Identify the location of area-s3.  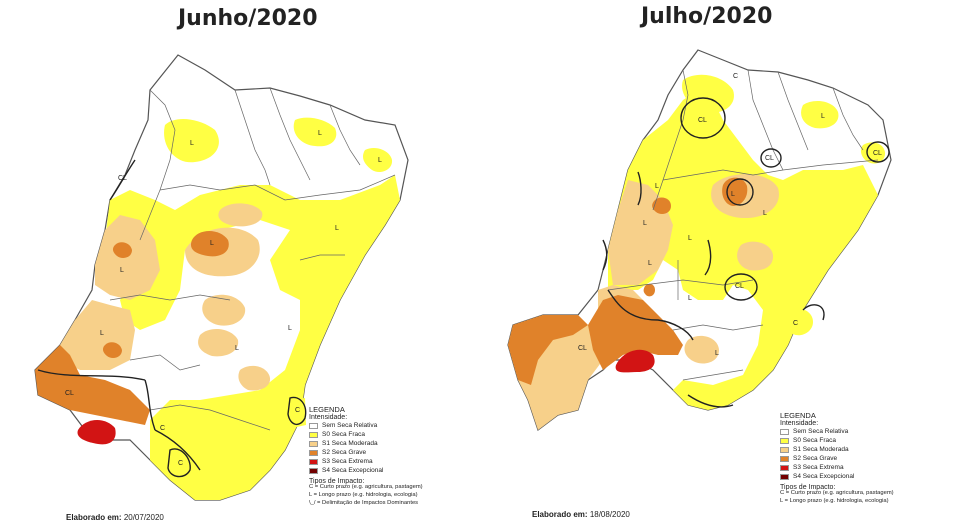
(96, 432).